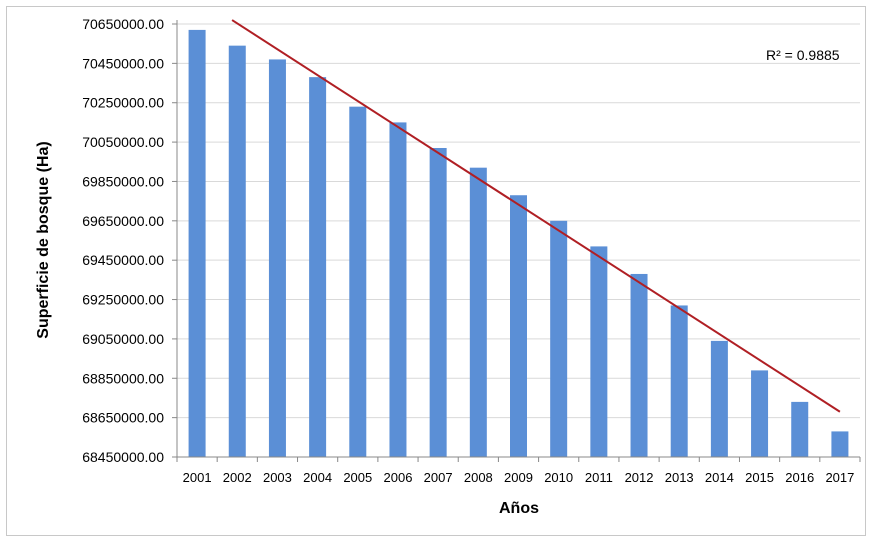 The height and width of the screenshot is (540, 869). I want to click on y-tick-label: 69050000.00, so click(123, 339).